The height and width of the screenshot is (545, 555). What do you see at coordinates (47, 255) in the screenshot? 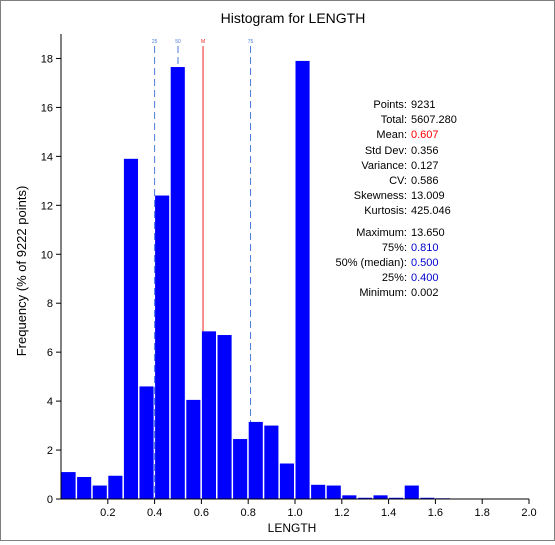
I see `y-tick-label: 10` at bounding box center [47, 255].